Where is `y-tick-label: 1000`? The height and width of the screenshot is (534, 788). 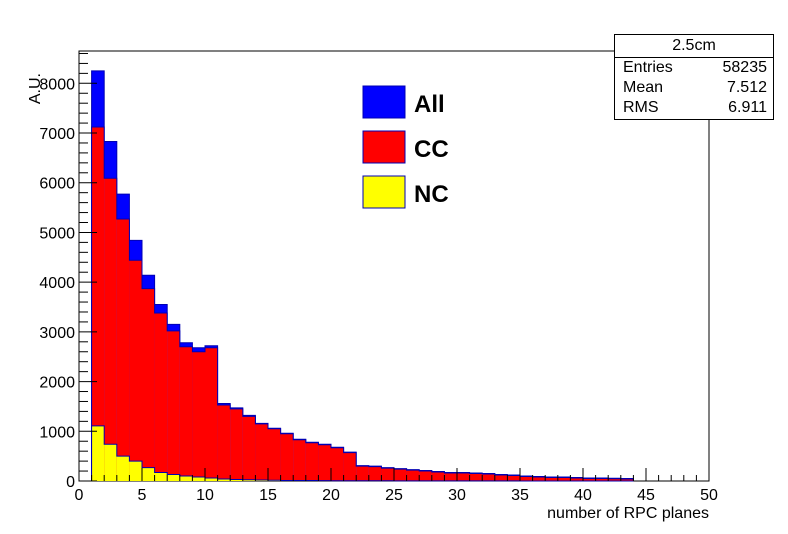 y-tick-label: 1000 is located at coordinates (57, 432).